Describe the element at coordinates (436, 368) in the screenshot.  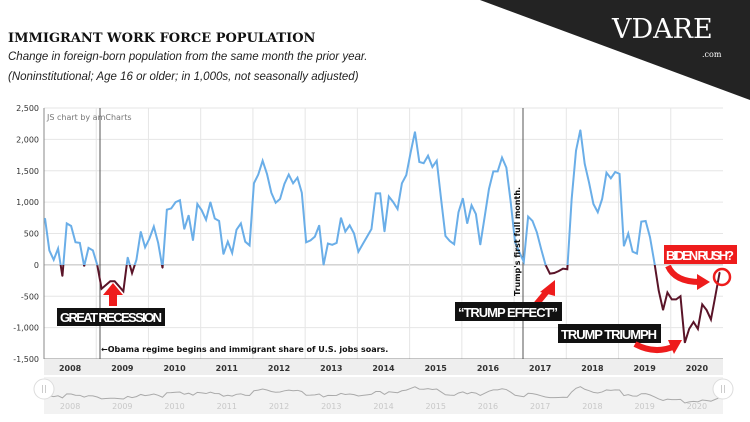
I see `x-tick-label: 2015` at that location.